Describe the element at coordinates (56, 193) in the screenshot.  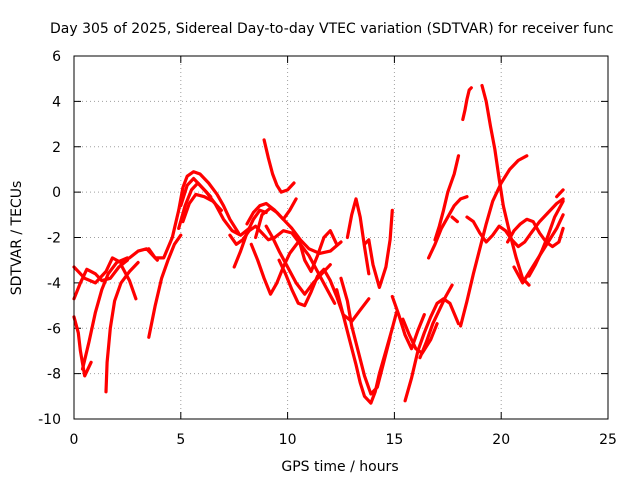
I see `y-tick-label: 0` at that location.